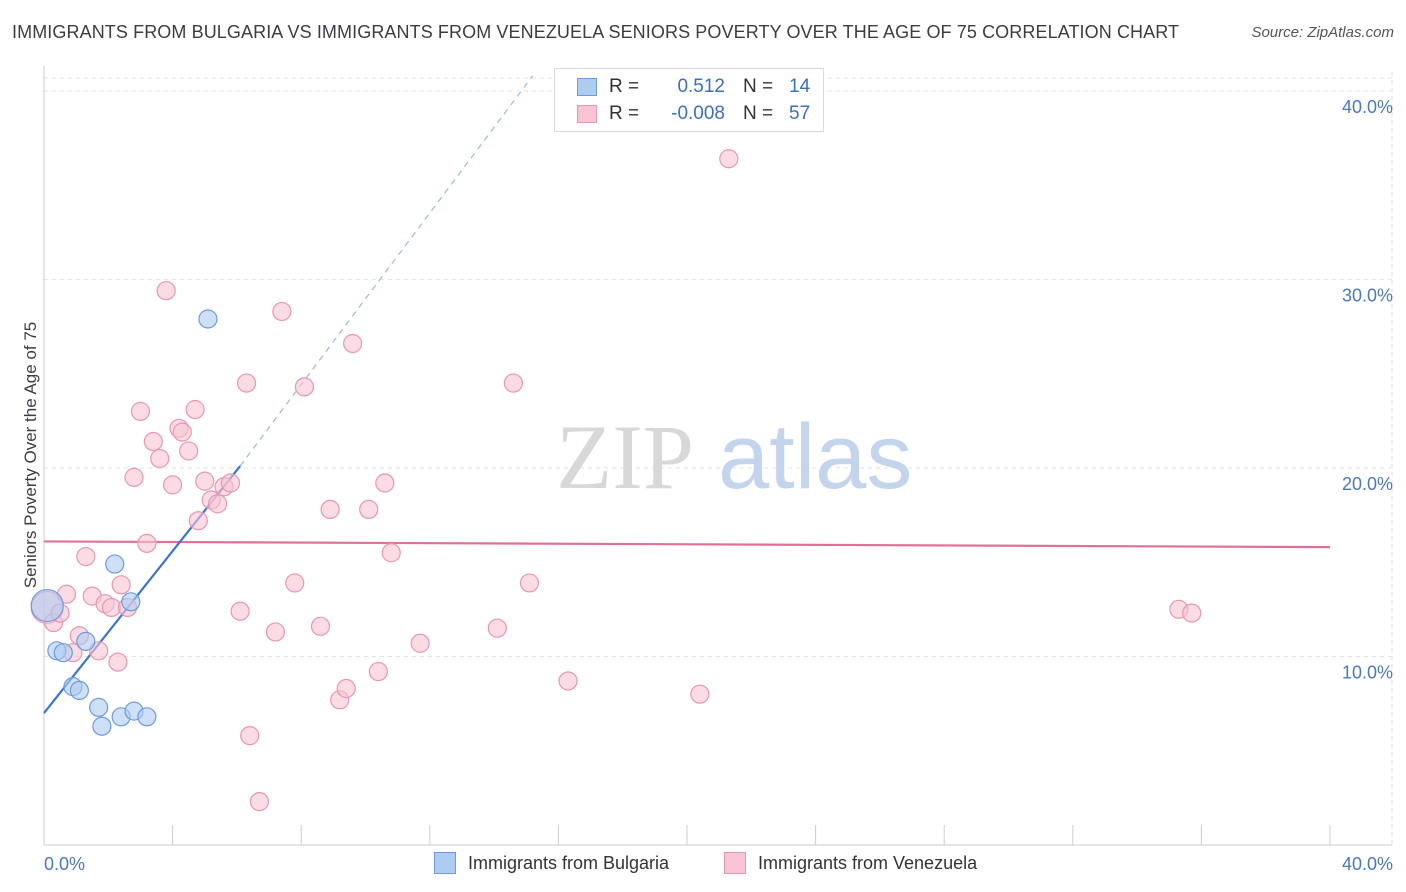 The width and height of the screenshot is (1406, 892). What do you see at coordinates (868, 862) in the screenshot?
I see `venezuela-legend-label: Immigrants from Venezuela` at bounding box center [868, 862].